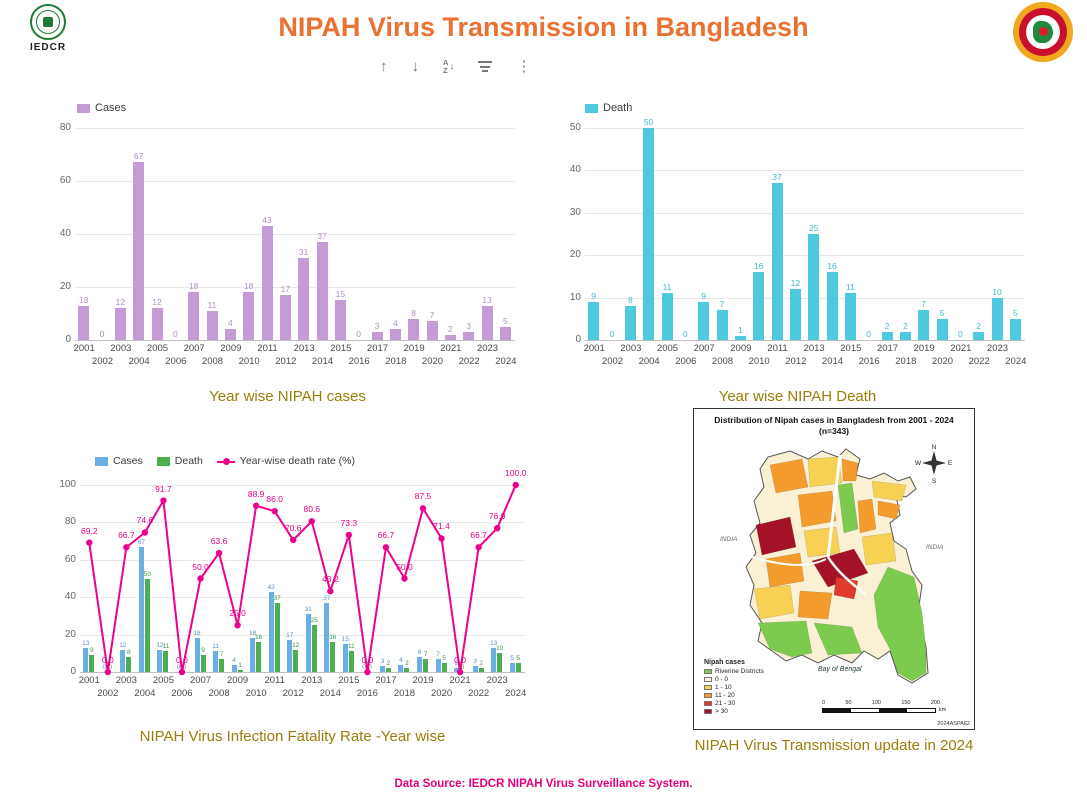 This screenshot has width=1087, height=807. I want to click on scale-bar-segment, so click(865, 710).